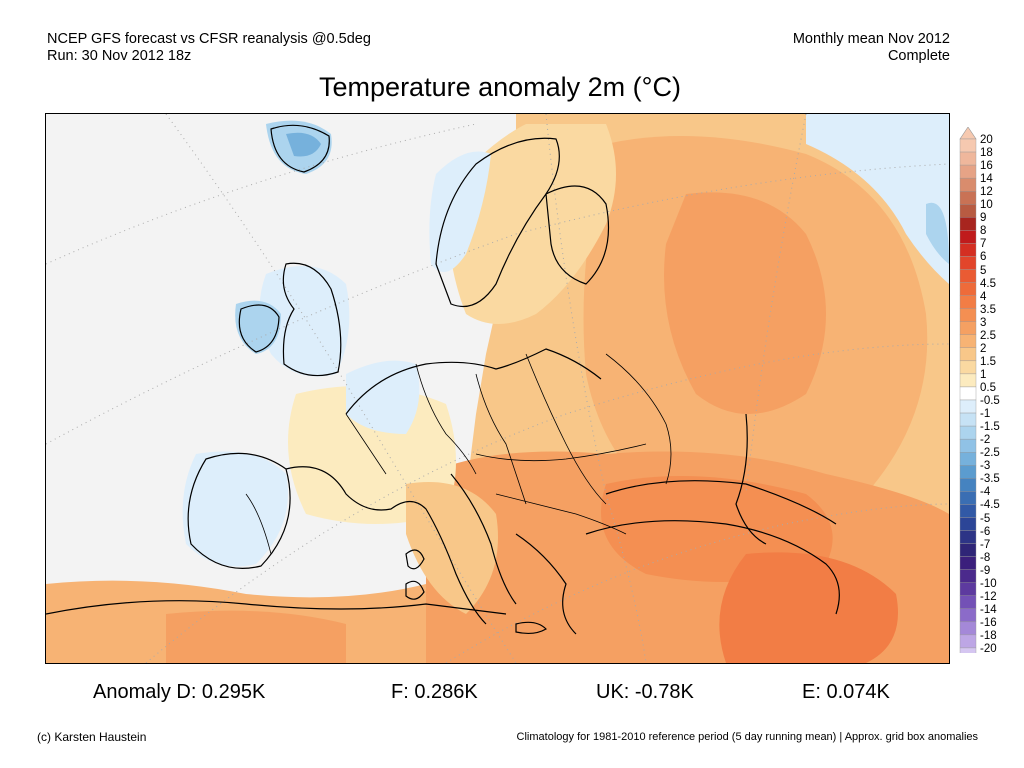 The width and height of the screenshot is (1024, 768). Describe the element at coordinates (988, 309) in the screenshot. I see `colorbar-label: 3.5` at that location.